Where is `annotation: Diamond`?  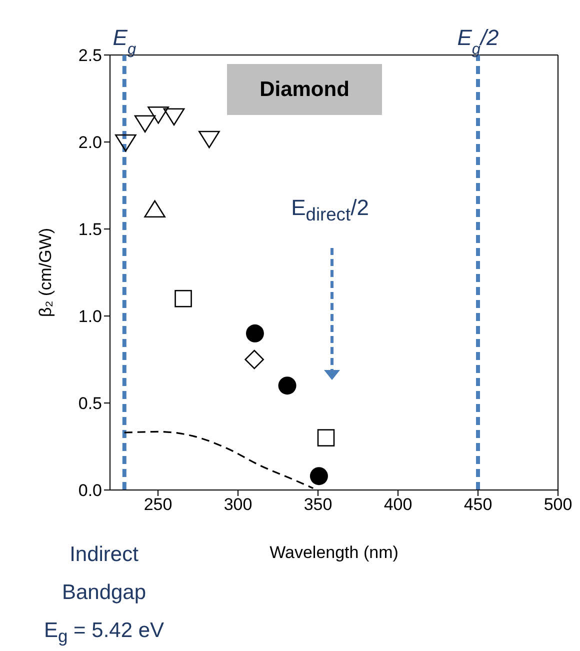 annotation: Diamond is located at coordinates (305, 90).